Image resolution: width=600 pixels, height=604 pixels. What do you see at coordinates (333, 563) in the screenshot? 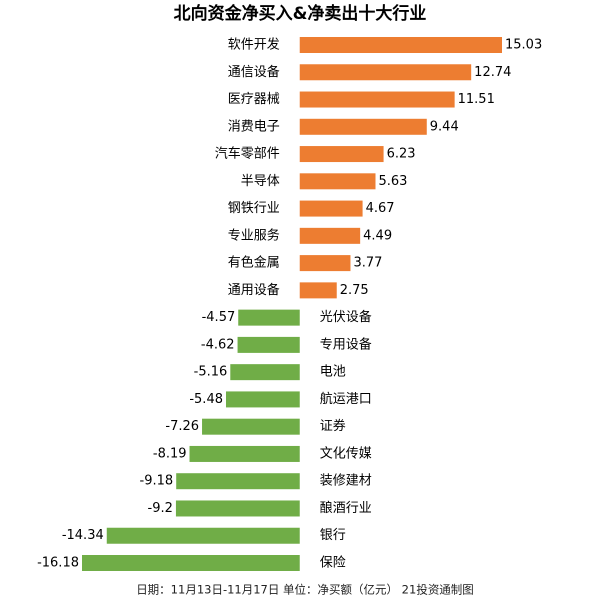
I see `category-label: 保险` at bounding box center [333, 563].